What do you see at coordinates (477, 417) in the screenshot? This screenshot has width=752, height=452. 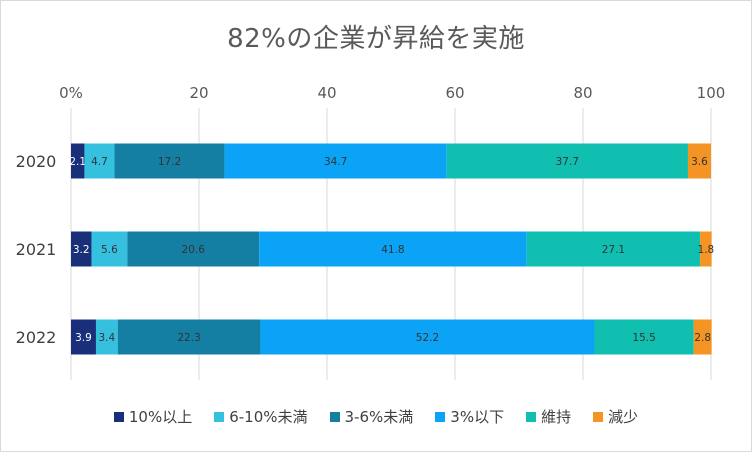 I see `legend-label: 3%以下` at bounding box center [477, 417].